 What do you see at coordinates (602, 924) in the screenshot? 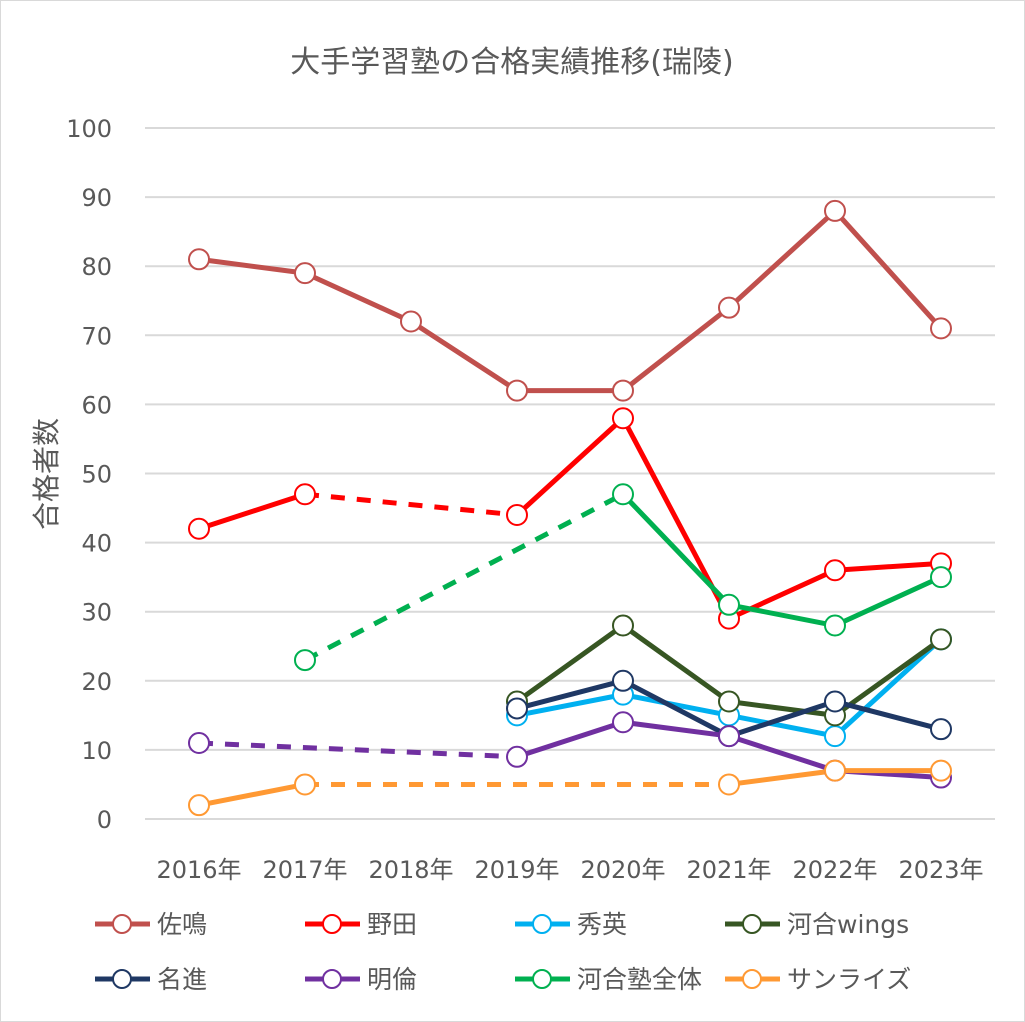
I see `legend-label: 秀英` at bounding box center [602, 924].